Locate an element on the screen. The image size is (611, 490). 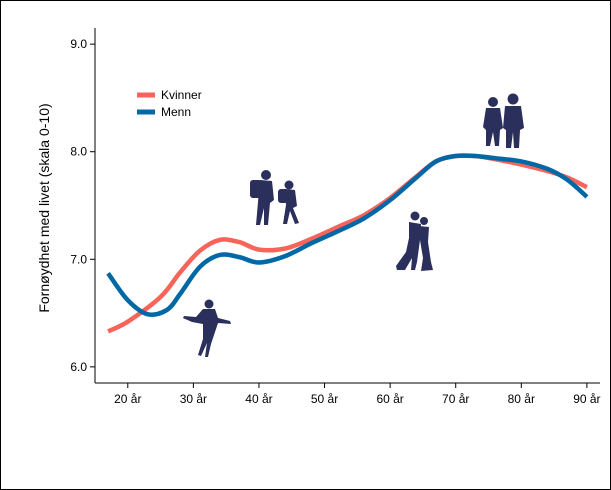
elderly-couple-icon is located at coordinates (503, 120).